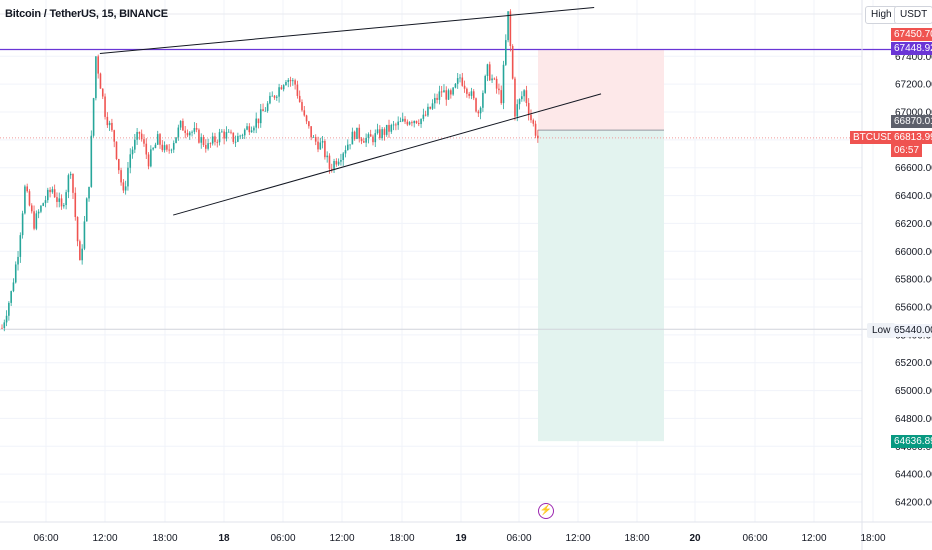 The width and height of the screenshot is (932, 550). What do you see at coordinates (601, 286) in the screenshot?
I see `take-profit-zone` at bounding box center [601, 286].